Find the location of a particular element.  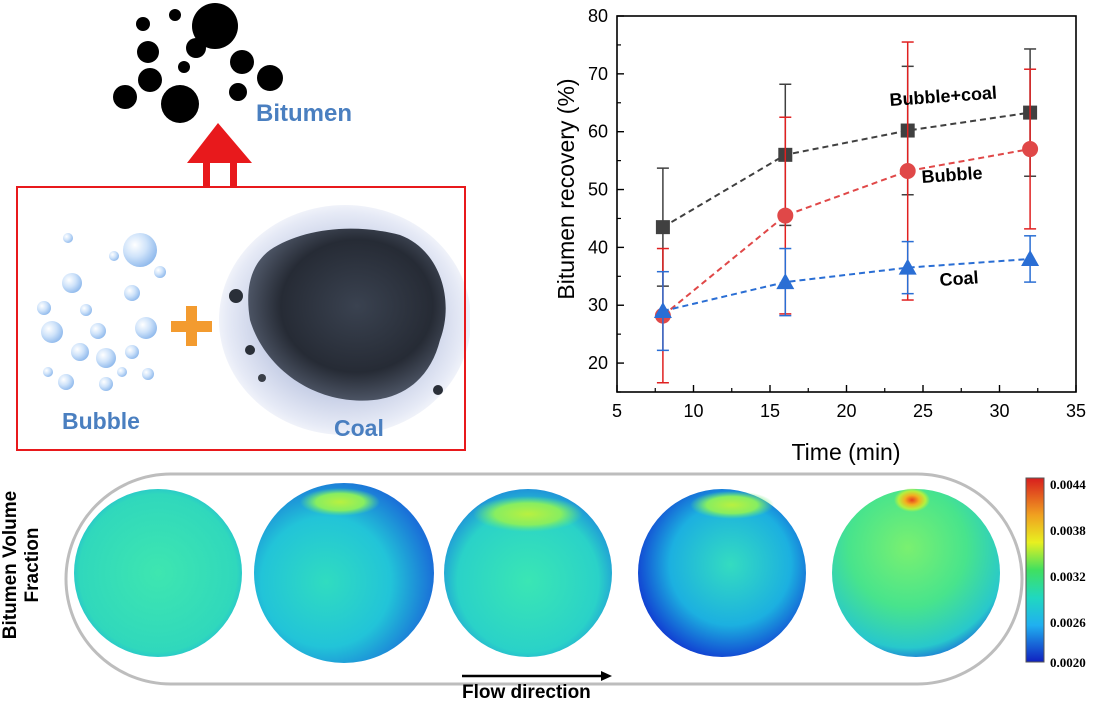

y-tick-label: 70 is located at coordinates (598, 74).